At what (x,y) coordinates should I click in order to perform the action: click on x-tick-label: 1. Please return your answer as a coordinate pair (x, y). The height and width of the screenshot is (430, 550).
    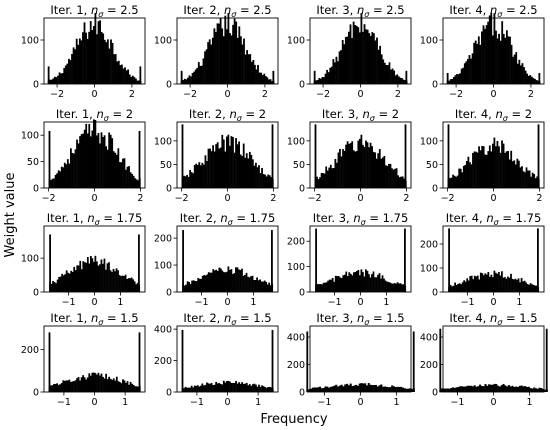
    Looking at the image, I should click on (125, 402).